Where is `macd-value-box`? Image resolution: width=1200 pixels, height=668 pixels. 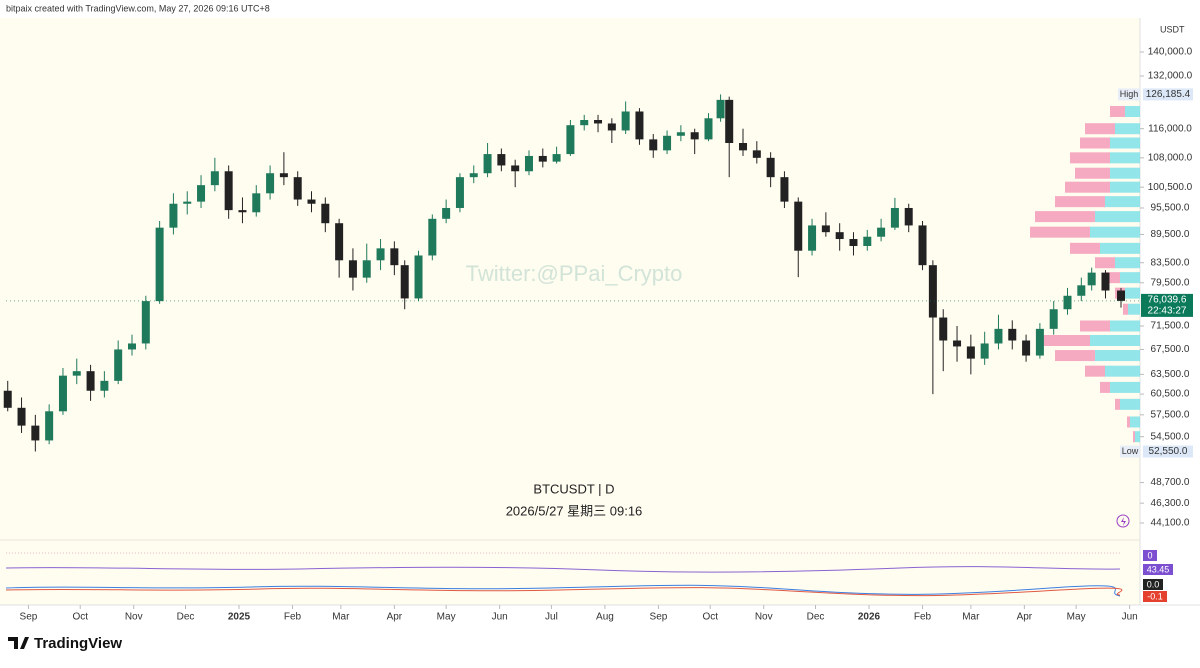
macd-value-box is located at coordinates (1153, 584).